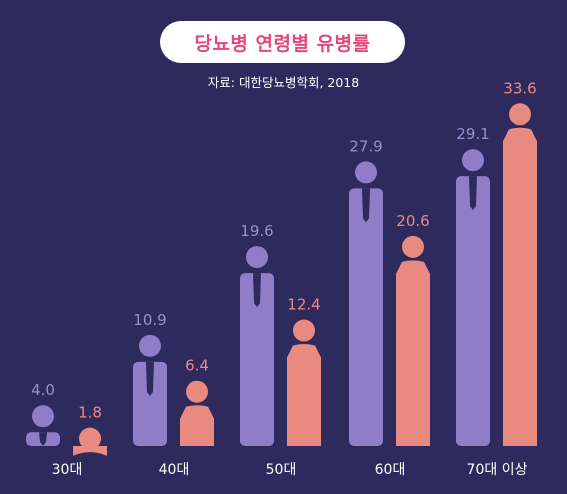 This screenshot has width=567, height=494. I want to click on male-value-label: 10.9, so click(149, 320).